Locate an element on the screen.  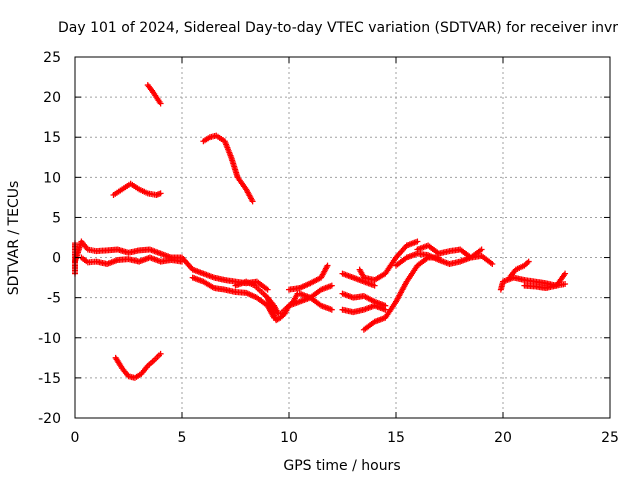
y-tick-label: 10 is located at coordinates (52, 178).